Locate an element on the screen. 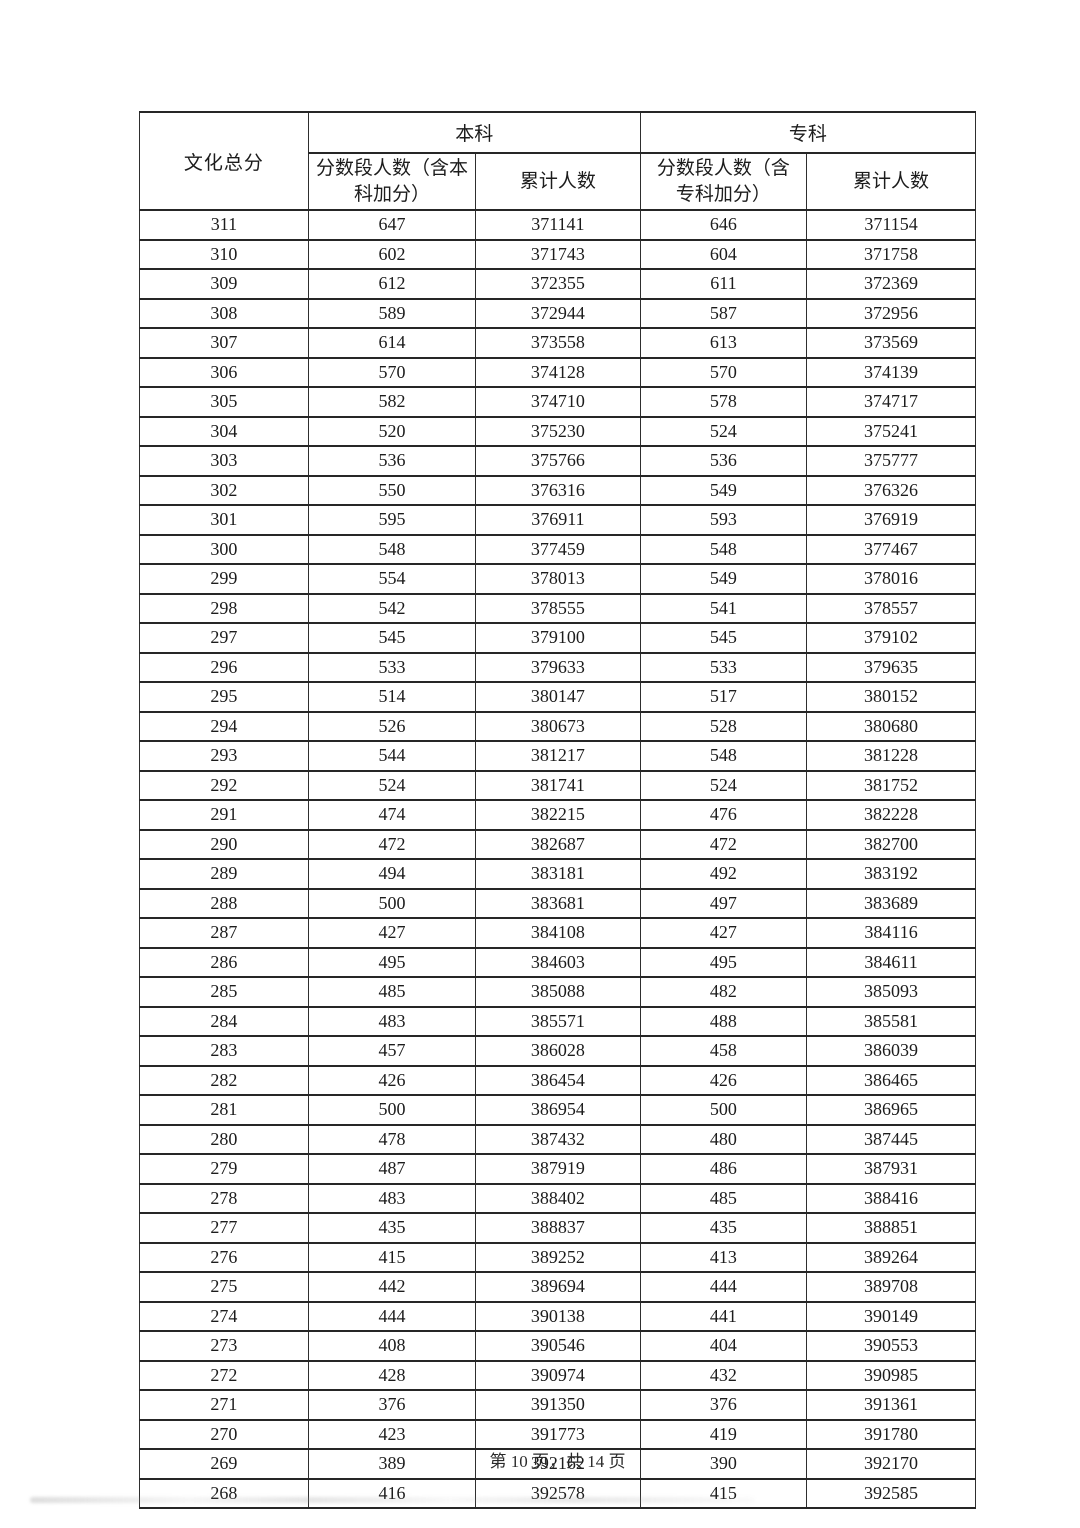 The height and width of the screenshot is (1528, 1080). table-row: 283 457 386028 458 386039 is located at coordinates (557, 1051).